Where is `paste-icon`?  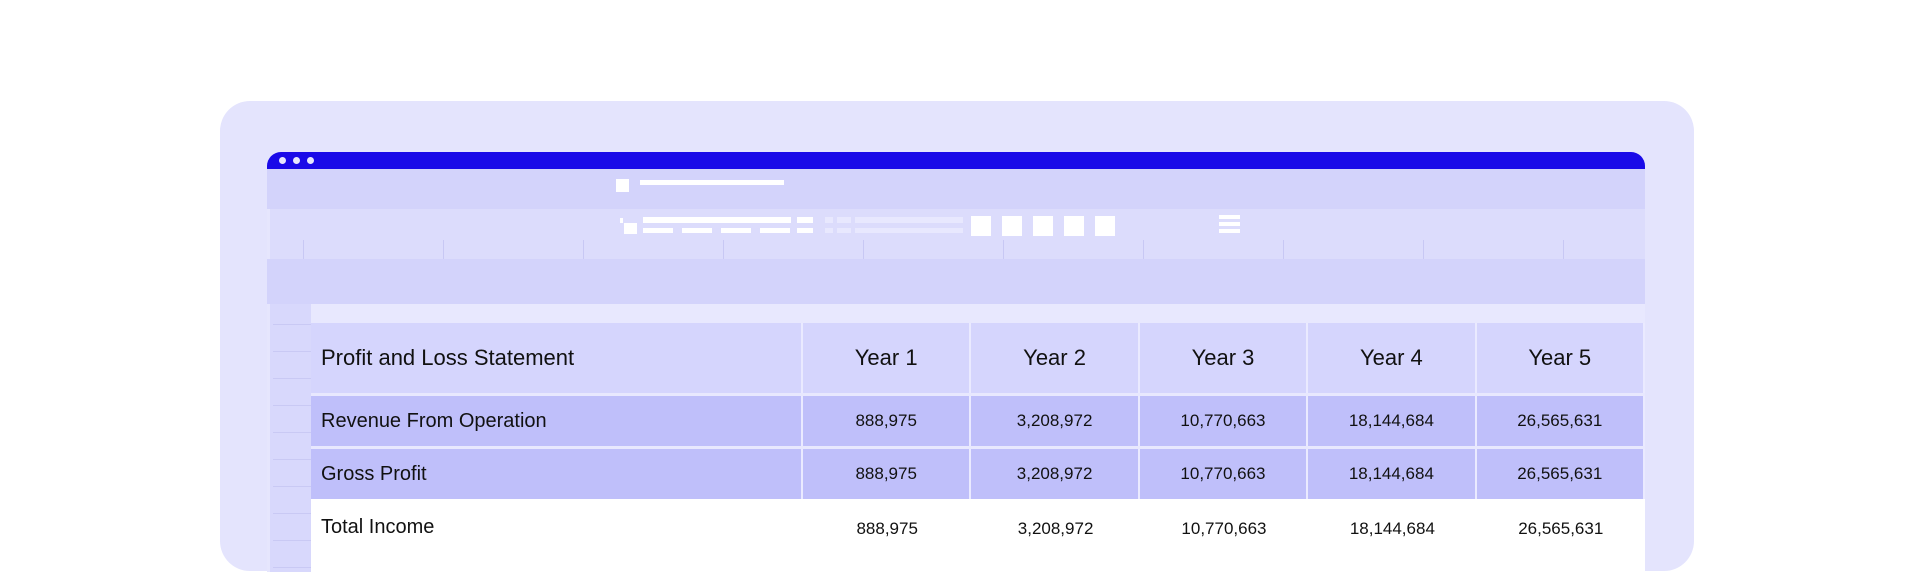
paste-icon is located at coordinates (630, 228).